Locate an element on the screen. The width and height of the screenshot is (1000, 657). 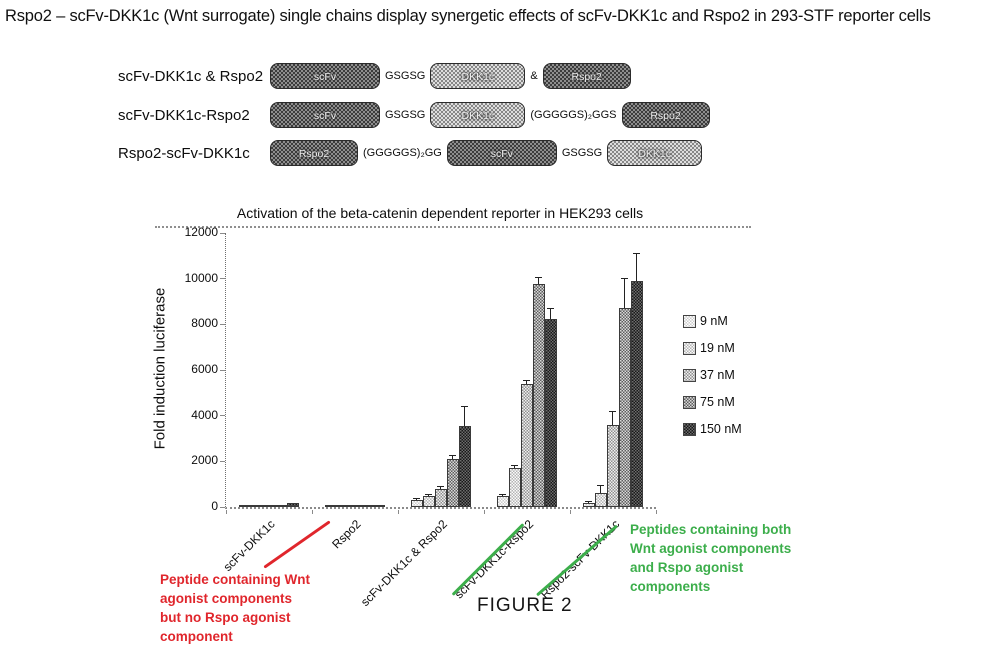
linker-text: & is located at coordinates (534, 76).